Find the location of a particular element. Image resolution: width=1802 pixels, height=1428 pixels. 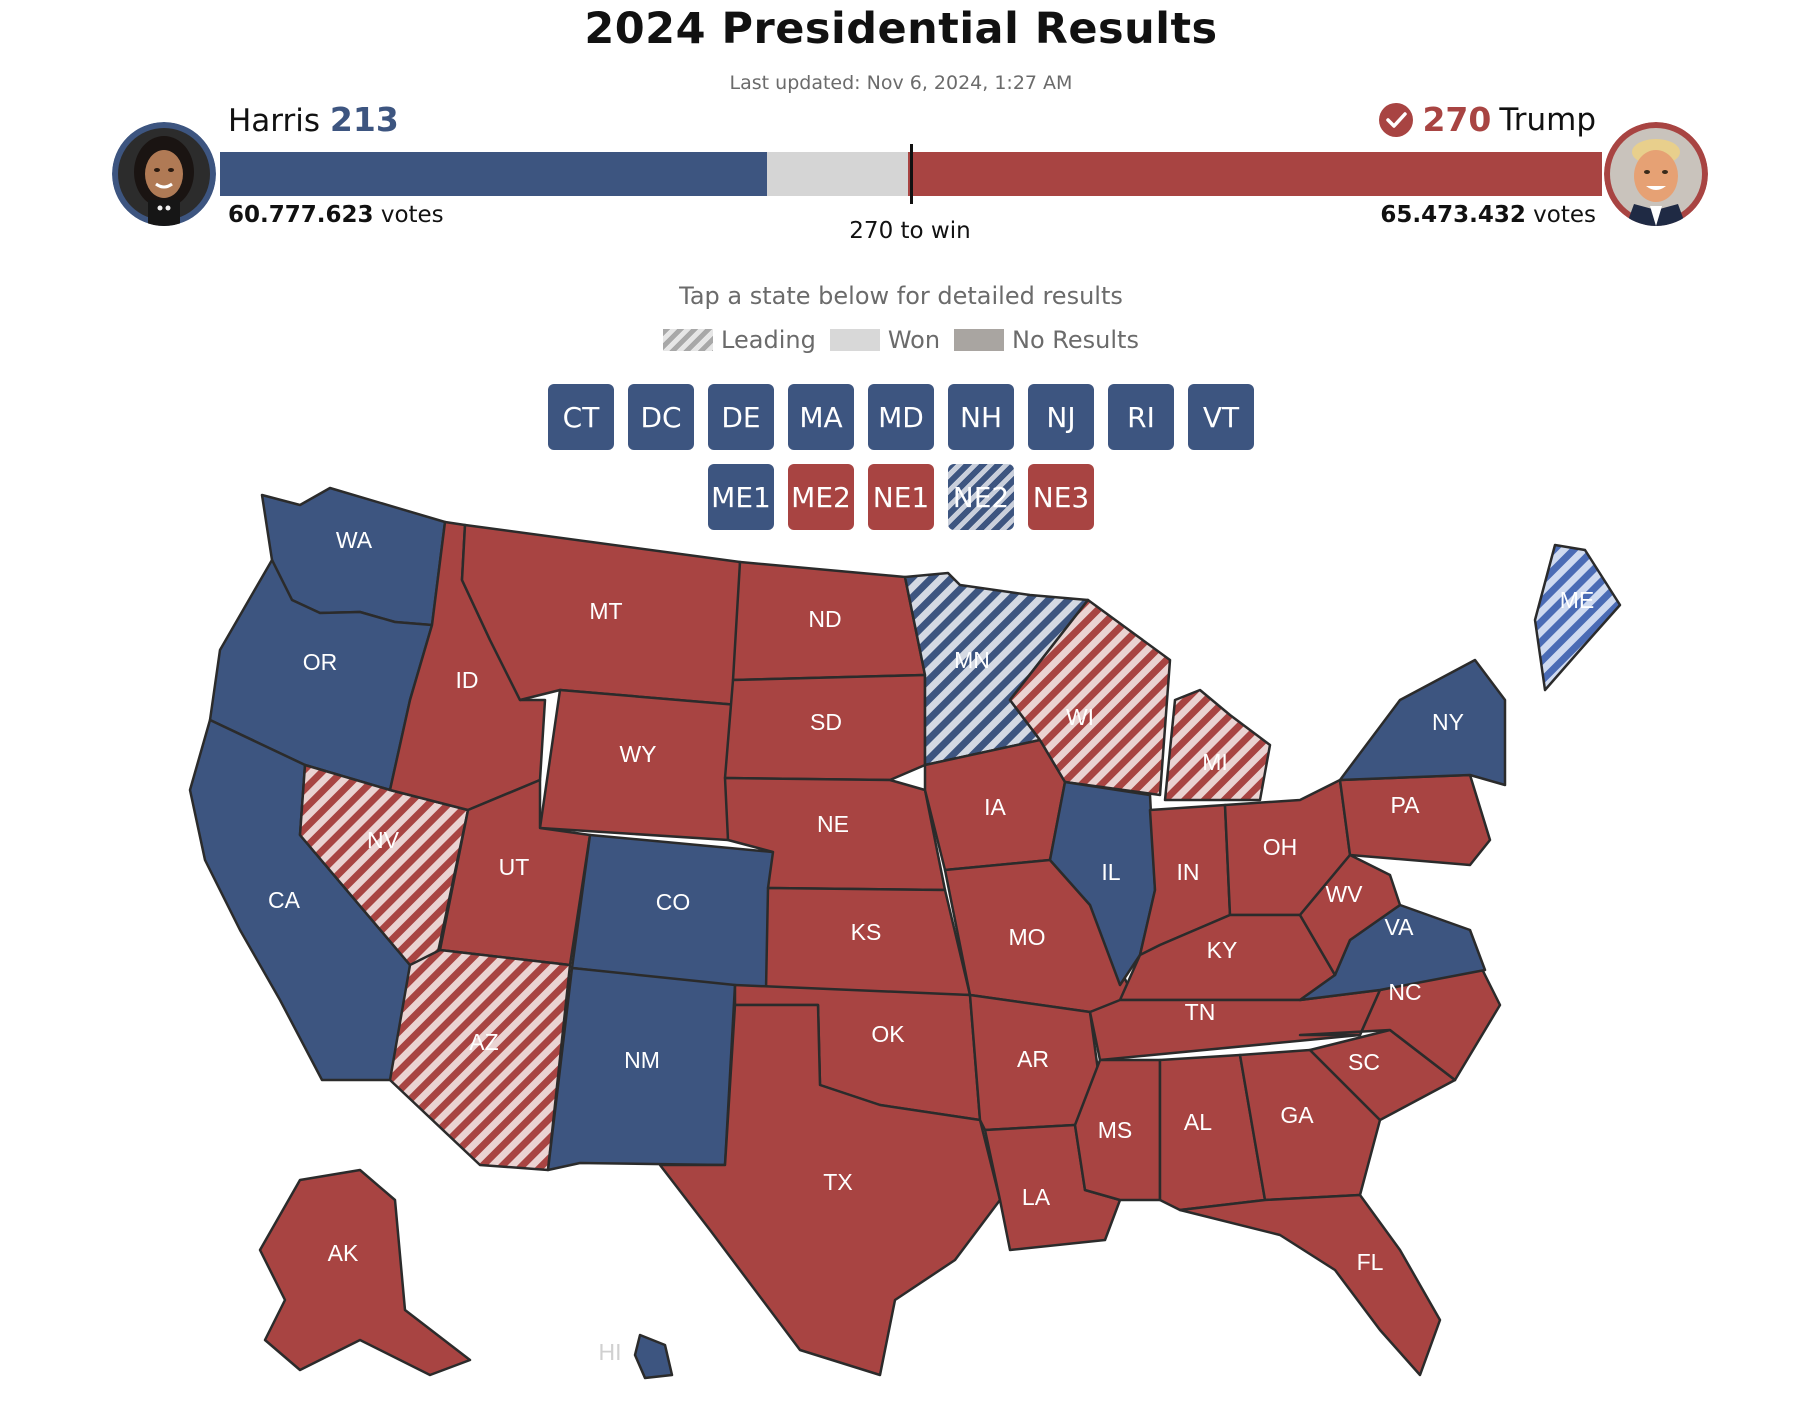

state-label-mi: MI is located at coordinates (1215, 762).